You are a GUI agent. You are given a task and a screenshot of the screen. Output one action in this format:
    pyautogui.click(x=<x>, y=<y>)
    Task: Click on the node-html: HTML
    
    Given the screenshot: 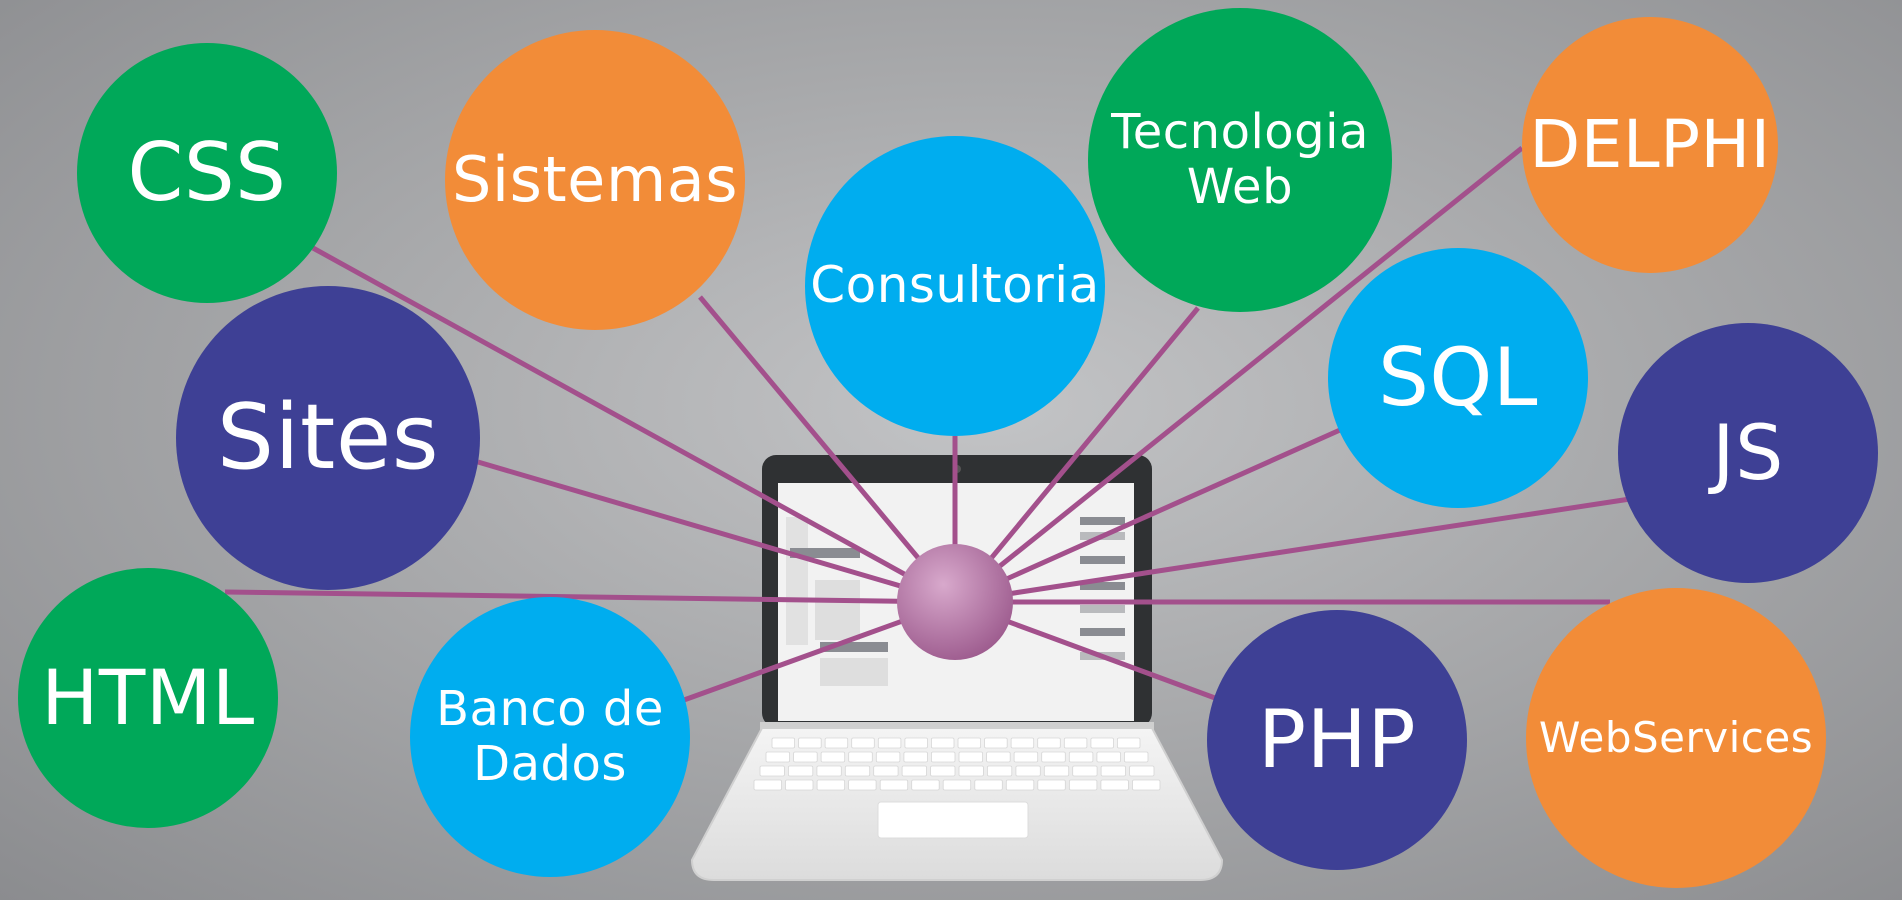 What is the action you would take?
    pyautogui.click(x=148, y=698)
    